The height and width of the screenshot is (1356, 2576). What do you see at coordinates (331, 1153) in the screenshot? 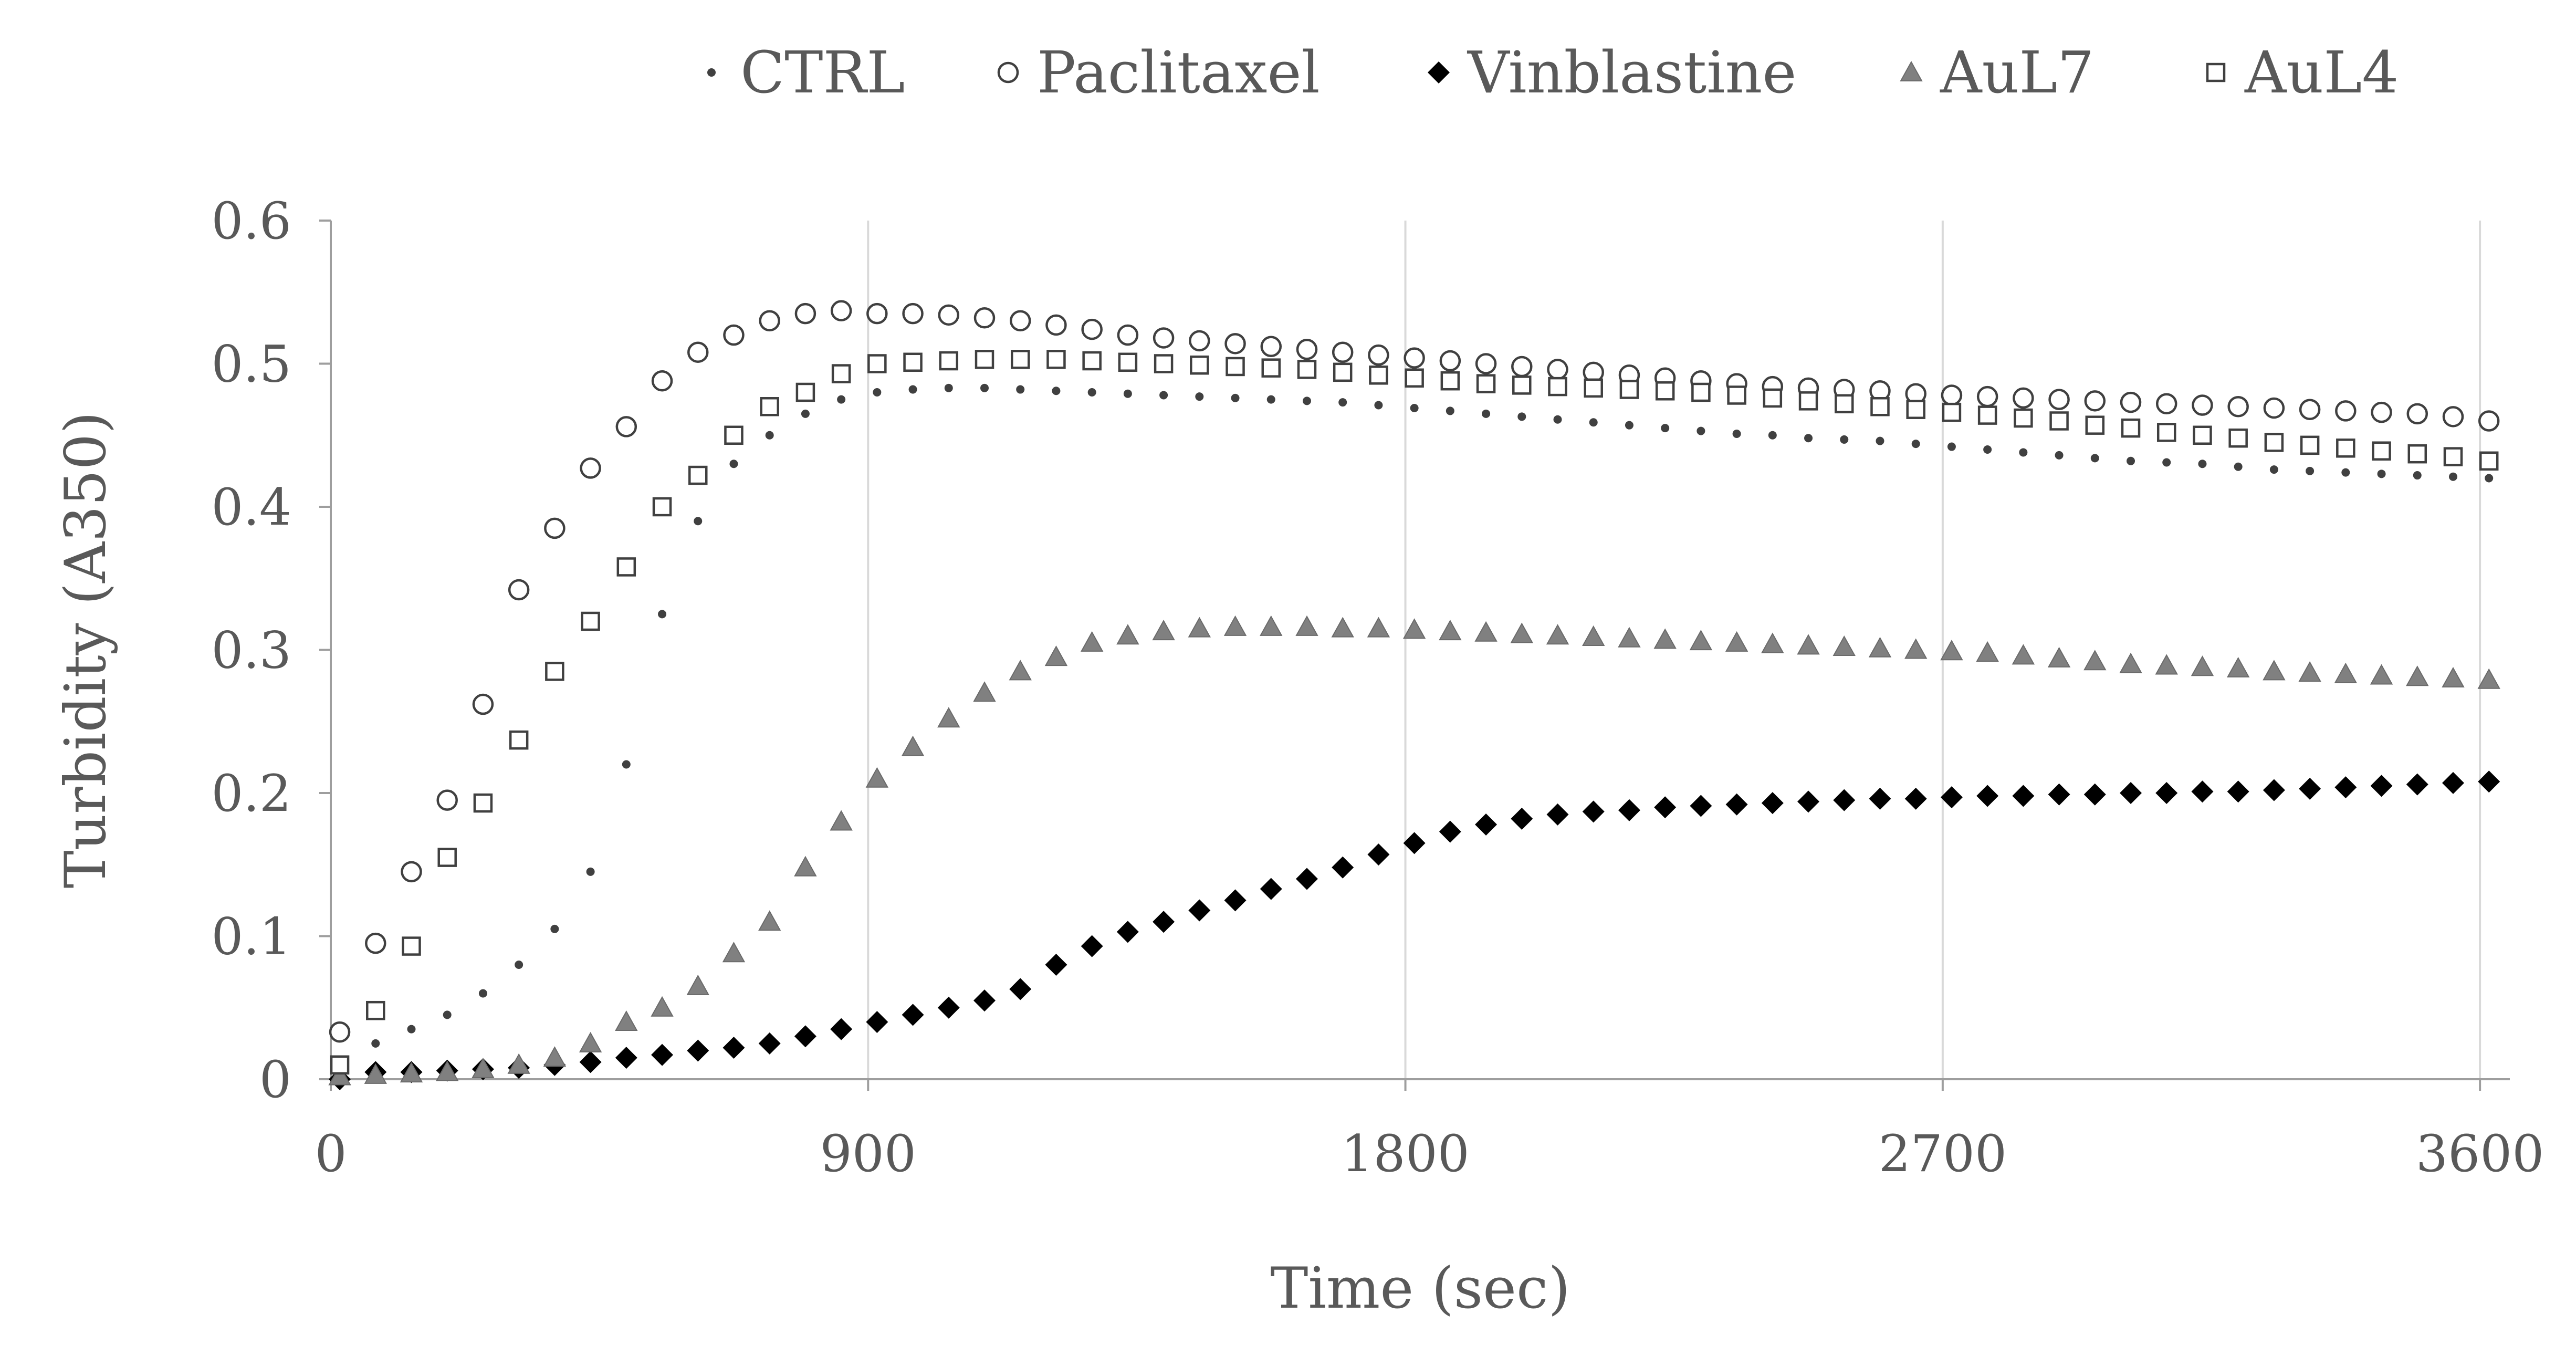
I see `x-tick-label: 0` at bounding box center [331, 1153].